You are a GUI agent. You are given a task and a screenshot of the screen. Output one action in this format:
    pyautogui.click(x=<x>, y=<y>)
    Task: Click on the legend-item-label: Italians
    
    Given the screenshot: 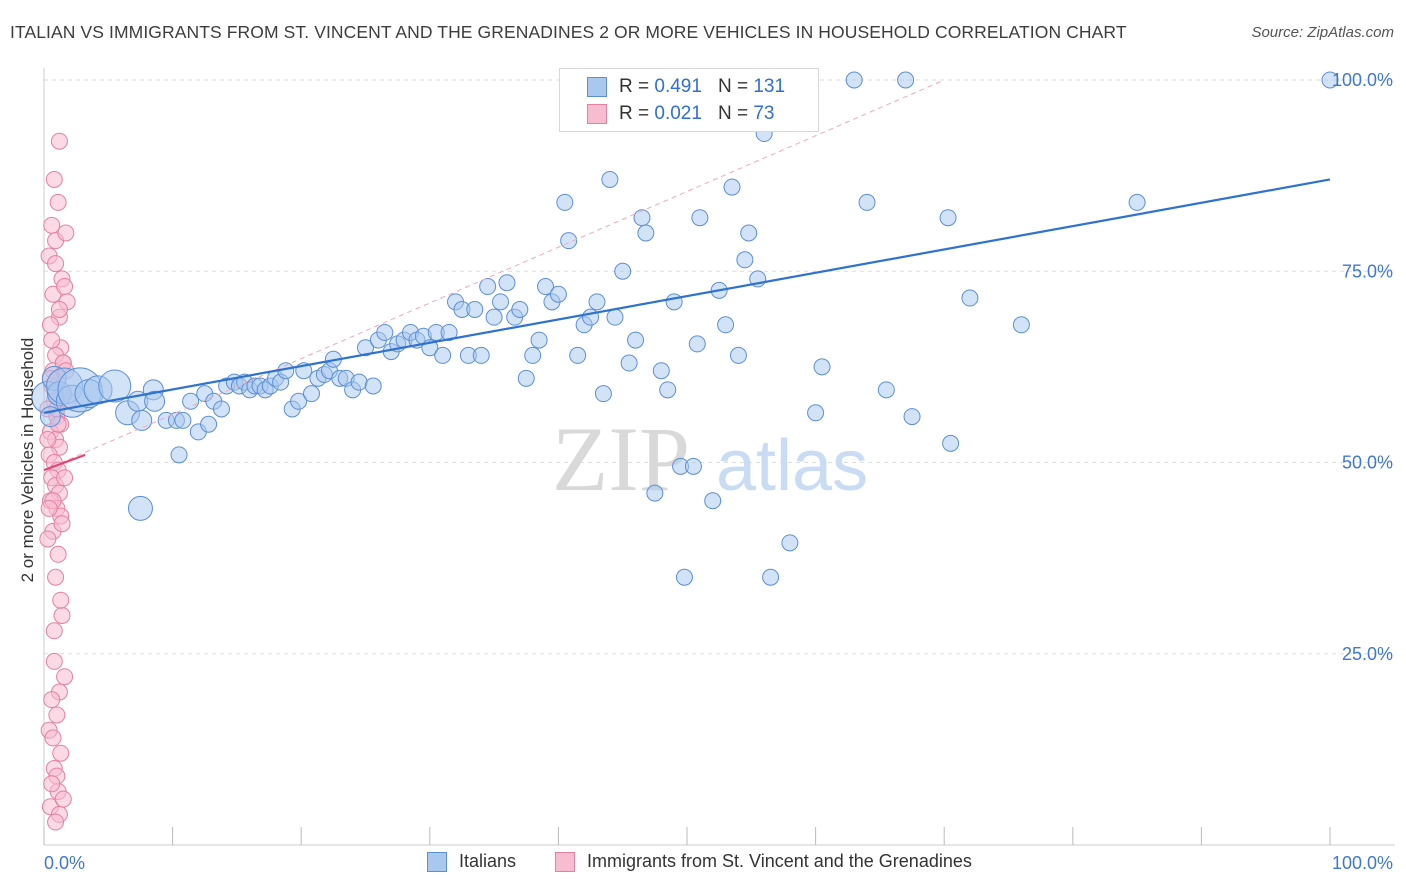 What is the action you would take?
    pyautogui.click(x=488, y=861)
    